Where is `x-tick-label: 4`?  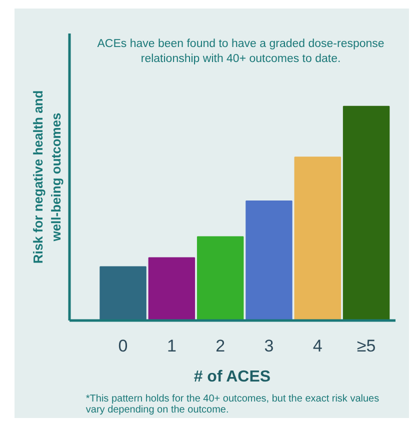 x-tick-label: 4 is located at coordinates (317, 346).